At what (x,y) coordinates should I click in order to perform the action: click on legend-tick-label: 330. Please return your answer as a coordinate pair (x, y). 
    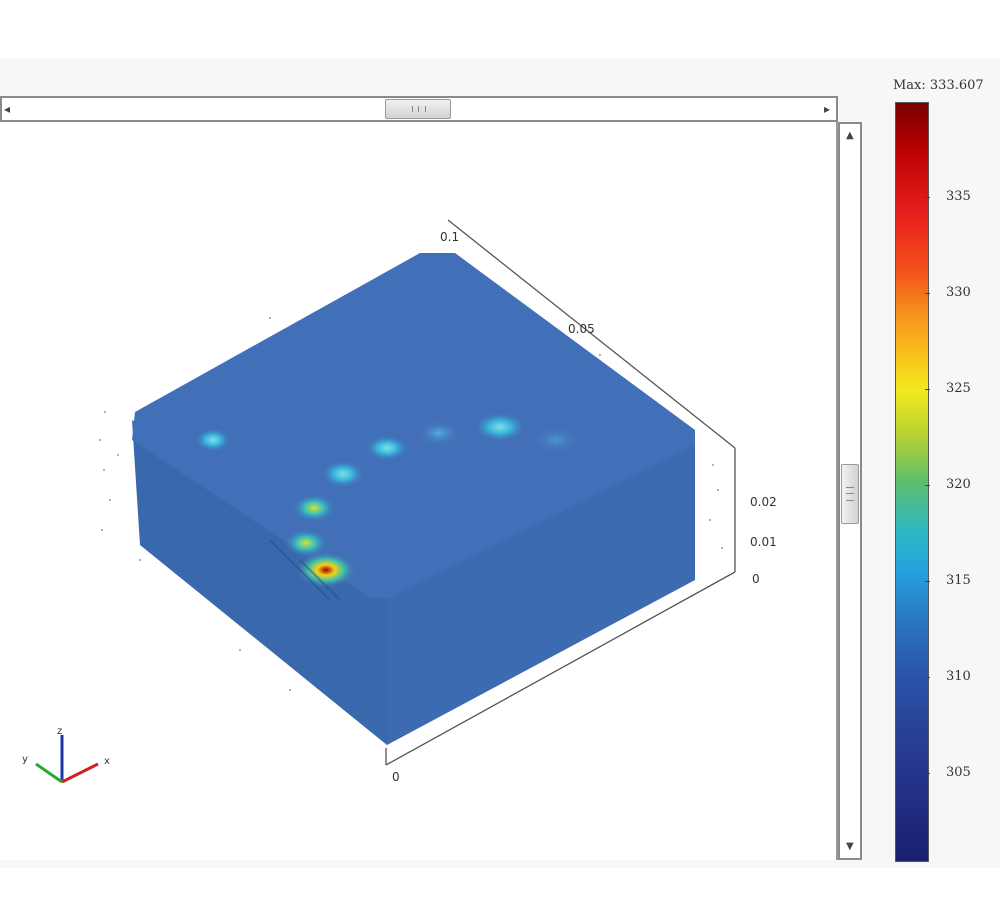
    Looking at the image, I should click on (958, 292).